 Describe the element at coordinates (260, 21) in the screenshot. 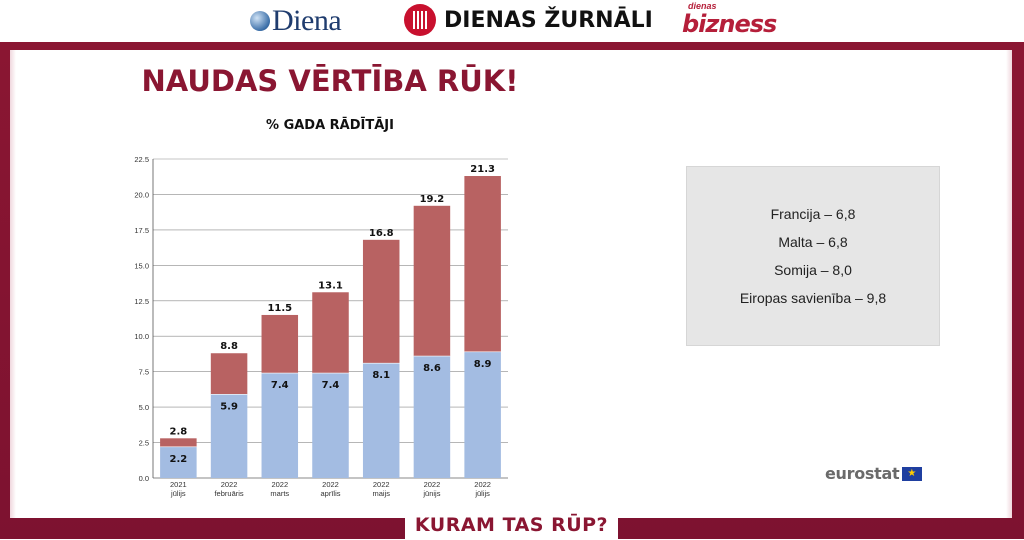

I see `globe-icon` at that location.